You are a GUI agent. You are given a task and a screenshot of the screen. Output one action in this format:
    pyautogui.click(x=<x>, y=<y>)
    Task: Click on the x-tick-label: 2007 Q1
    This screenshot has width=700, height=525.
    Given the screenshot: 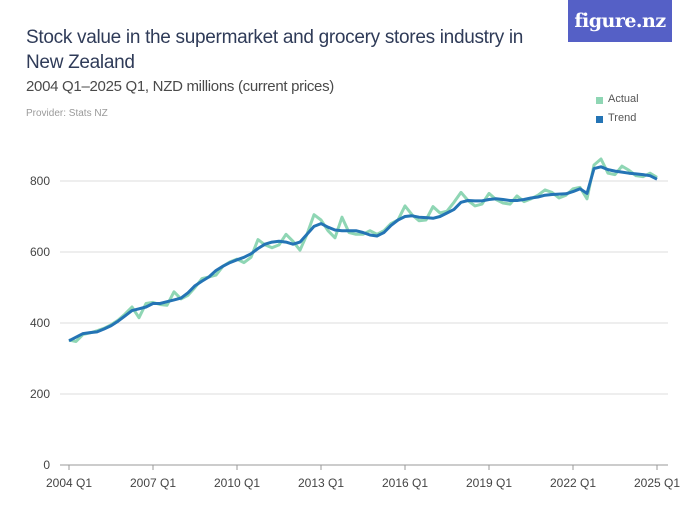 What is the action you would take?
    pyautogui.click(x=153, y=483)
    